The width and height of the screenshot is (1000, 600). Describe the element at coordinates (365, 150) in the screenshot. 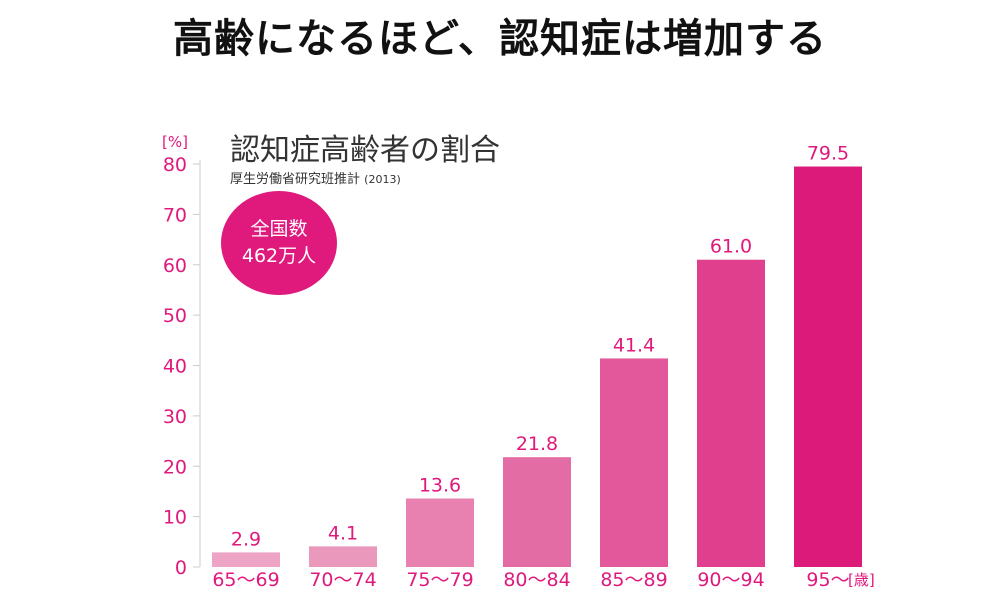

I see `chart-title: 認知症高齢者の割合` at that location.